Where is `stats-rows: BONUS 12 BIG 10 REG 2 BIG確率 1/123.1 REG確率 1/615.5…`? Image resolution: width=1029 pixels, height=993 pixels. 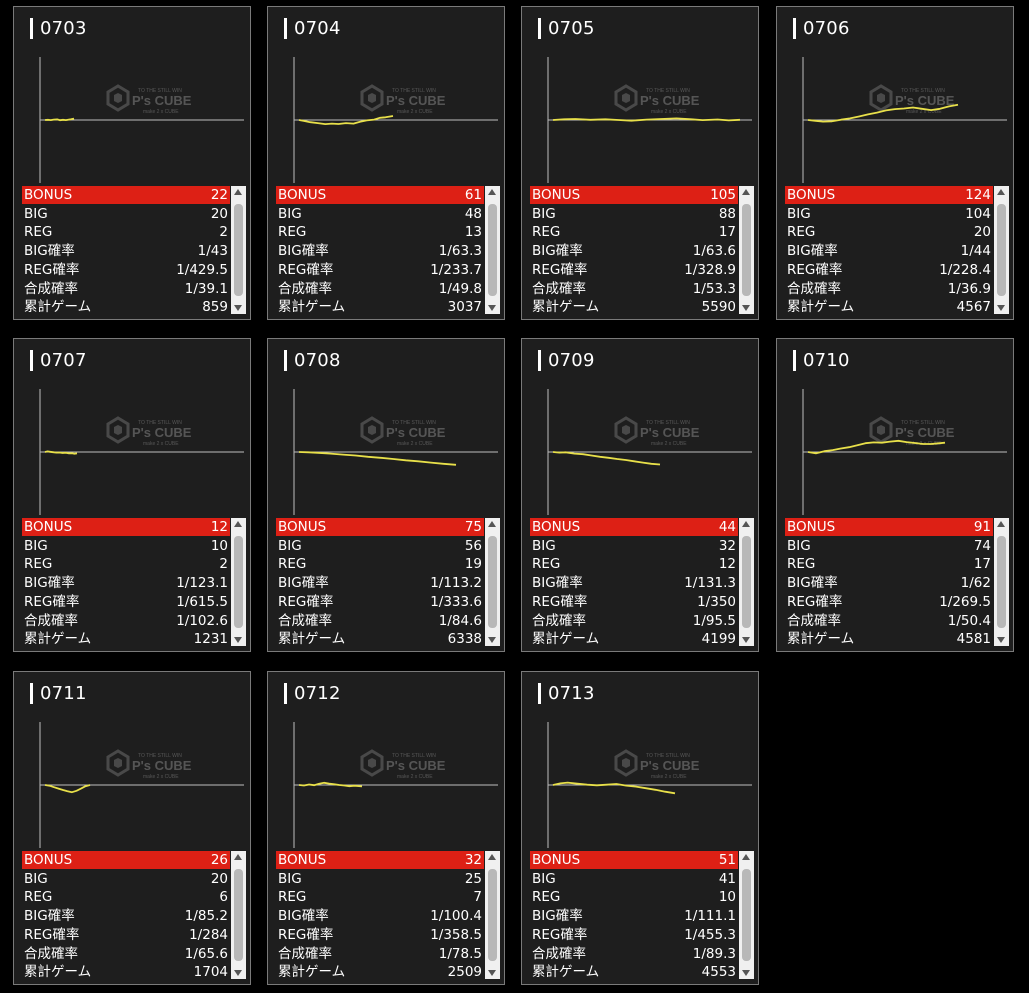
stats-rows: BONUS 12 BIG 10 REG 2 BIG確率 1/123.1 REG確率 1/615.5… is located at coordinates (126, 583).